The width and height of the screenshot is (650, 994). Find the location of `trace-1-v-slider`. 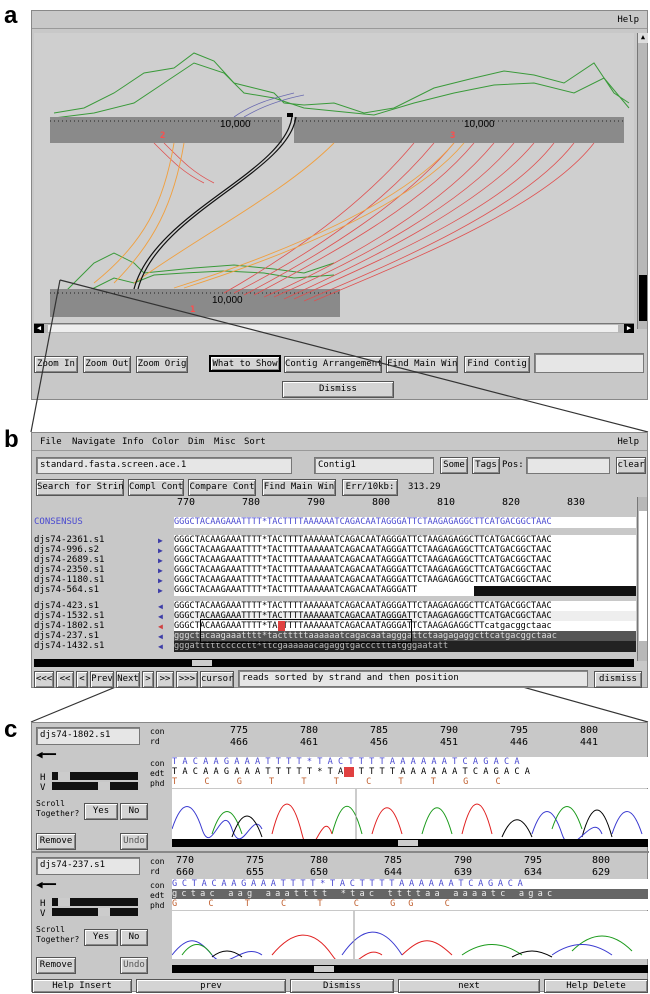

trace-1-v-slider is located at coordinates (95, 786).